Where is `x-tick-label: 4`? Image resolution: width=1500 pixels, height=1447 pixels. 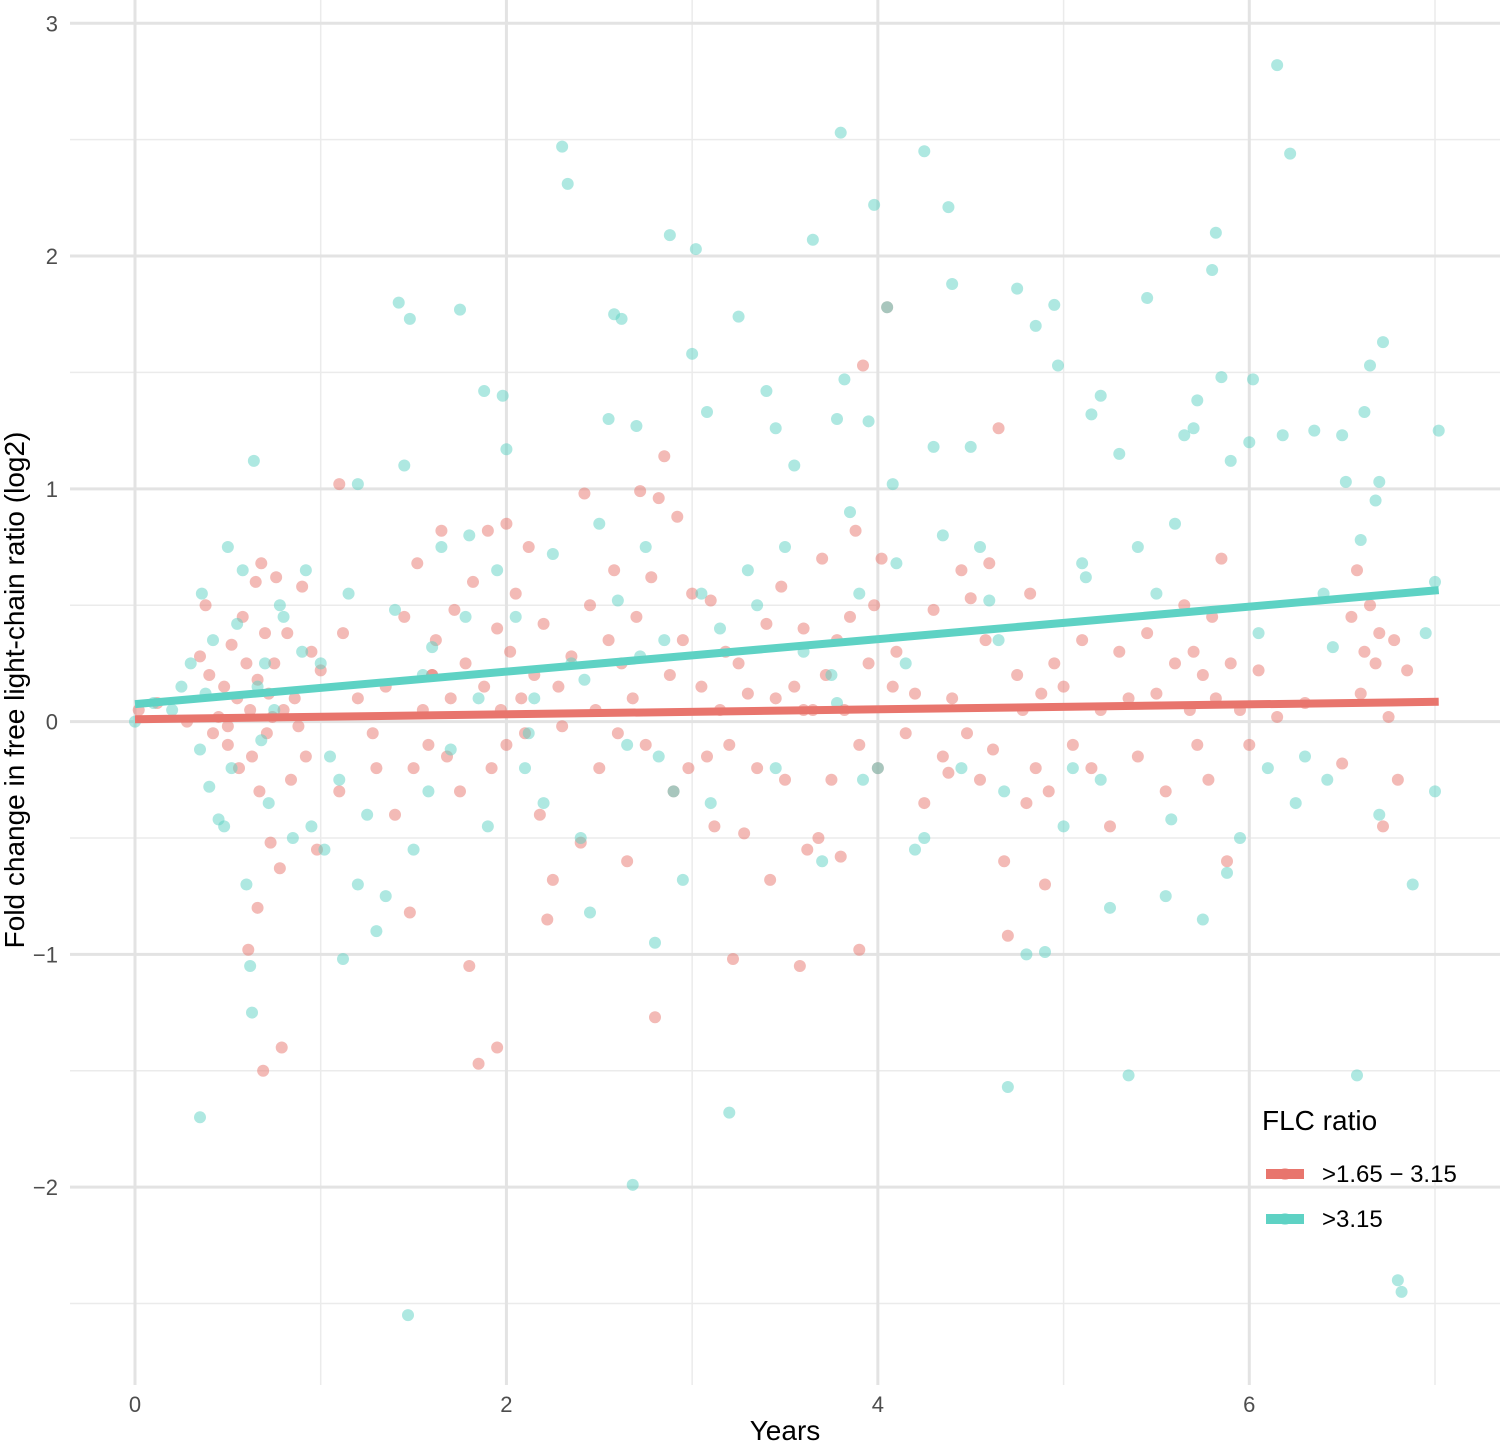 x-tick-label: 4 is located at coordinates (878, 1404).